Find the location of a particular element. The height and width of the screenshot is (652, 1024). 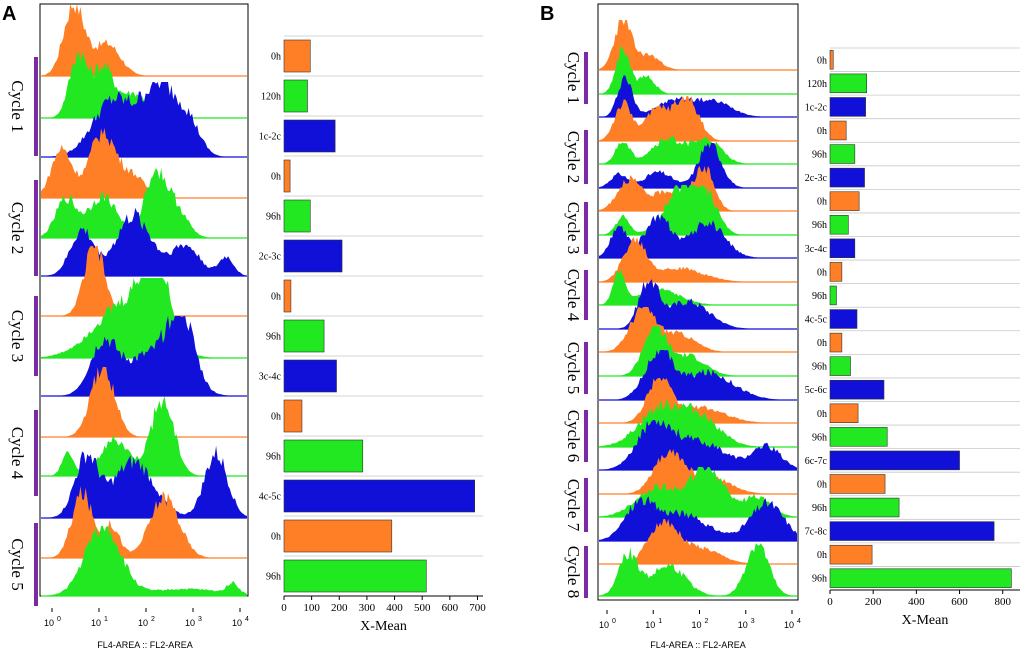

x-tick-label: 300 is located at coordinates (367, 608).